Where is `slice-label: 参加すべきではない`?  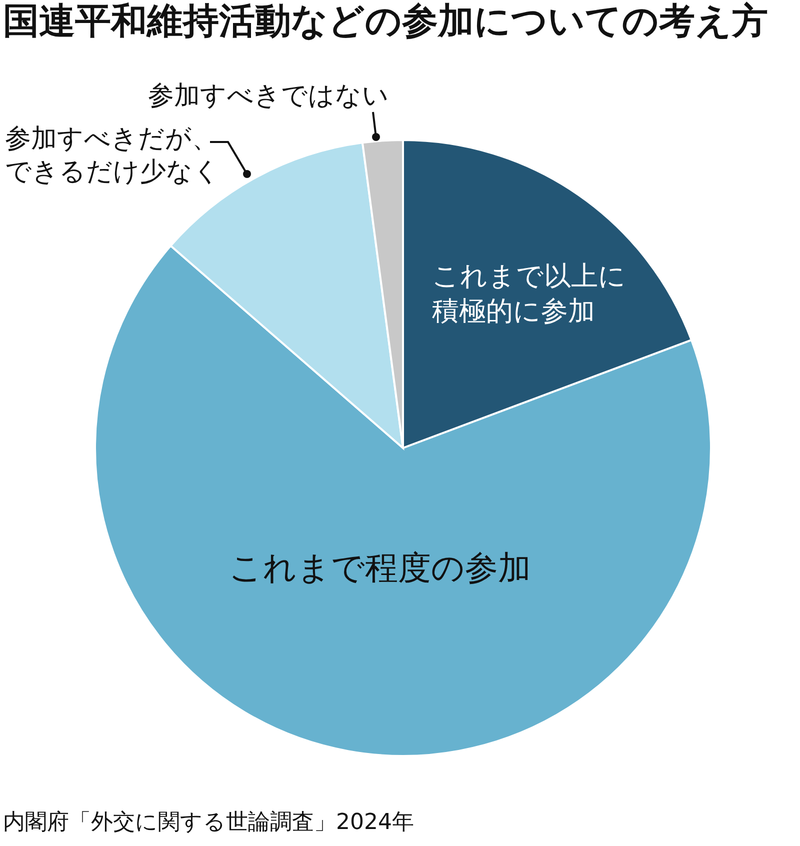 slice-label: 参加すべきではない is located at coordinates (268, 96).